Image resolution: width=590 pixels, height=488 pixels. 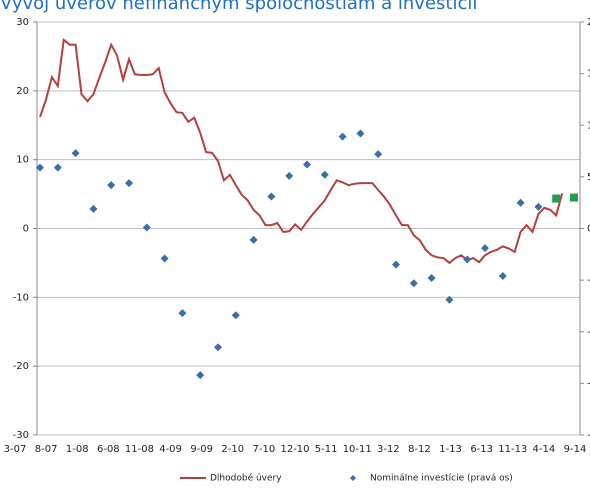 I want to click on x-tick-label: 6-08, so click(x=108, y=449).